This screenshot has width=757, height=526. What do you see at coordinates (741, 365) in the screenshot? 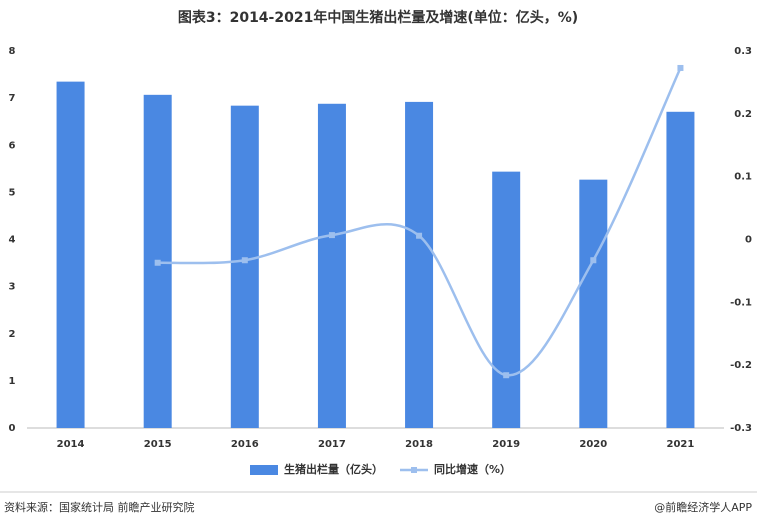
I see `y2-tick-label: -0.2` at bounding box center [741, 365].